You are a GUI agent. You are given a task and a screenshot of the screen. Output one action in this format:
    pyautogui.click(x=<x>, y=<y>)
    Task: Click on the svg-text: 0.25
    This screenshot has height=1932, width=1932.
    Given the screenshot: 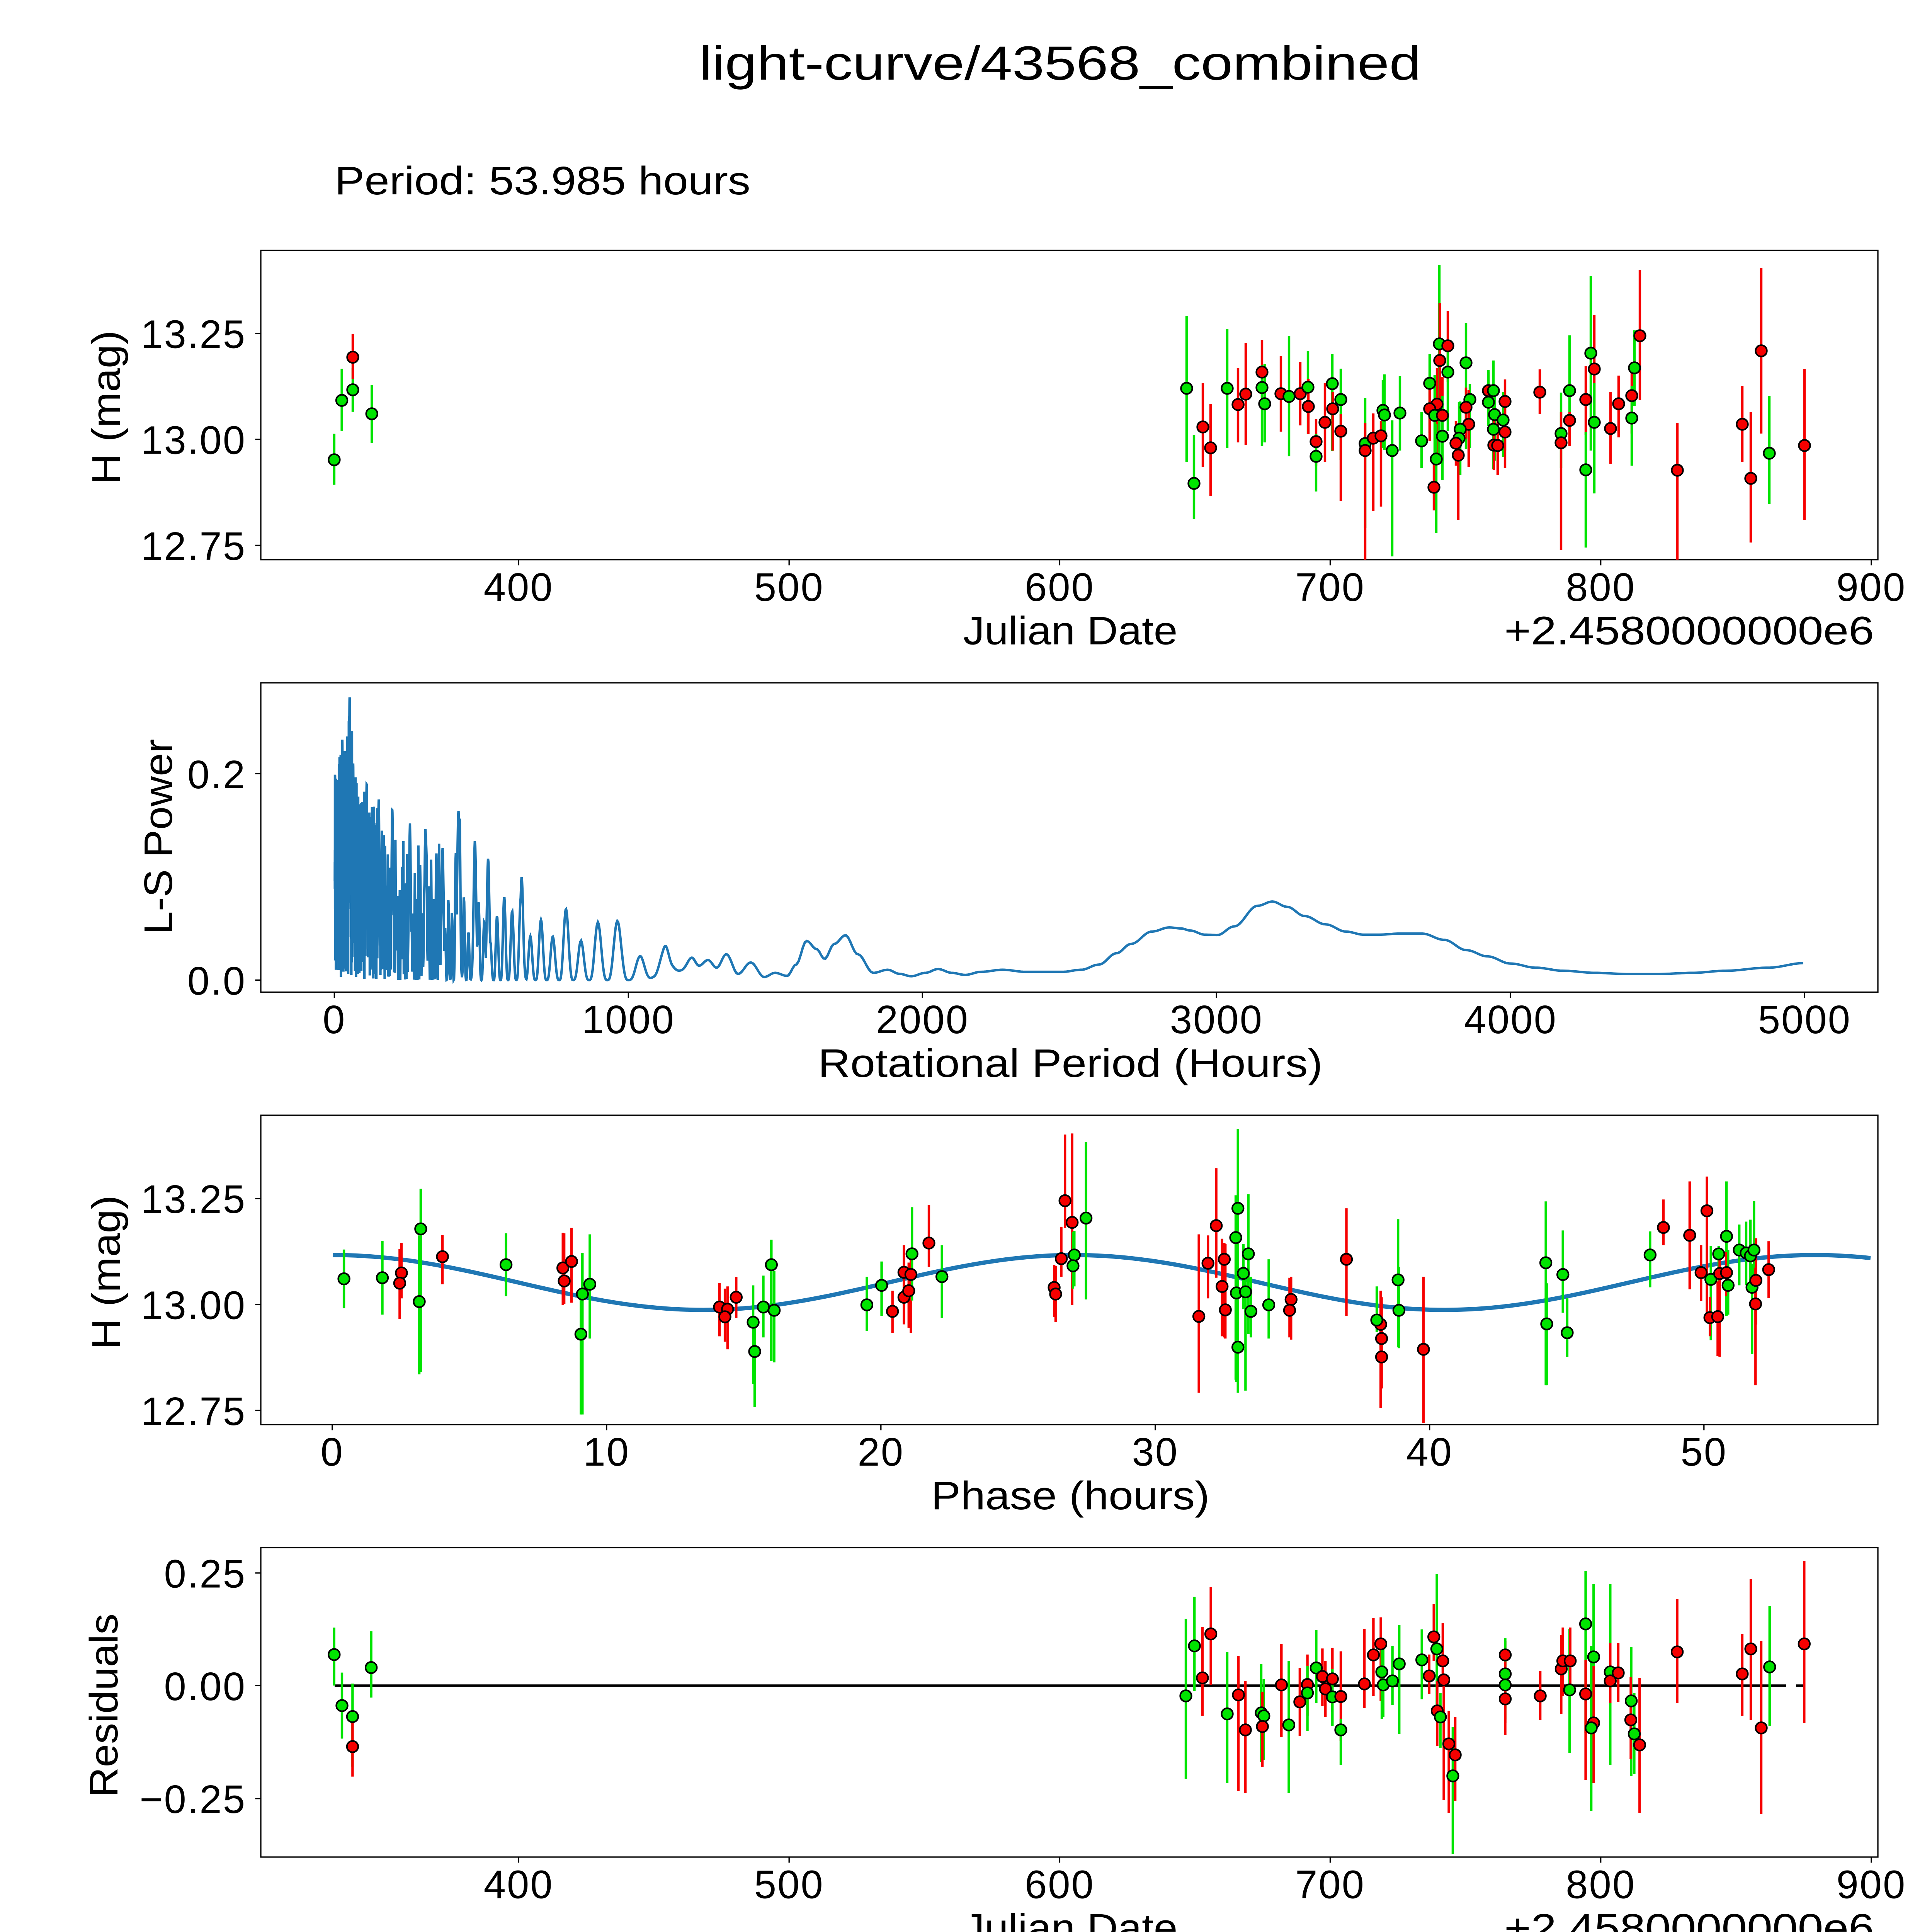 What is the action you would take?
    pyautogui.click(x=205, y=1574)
    